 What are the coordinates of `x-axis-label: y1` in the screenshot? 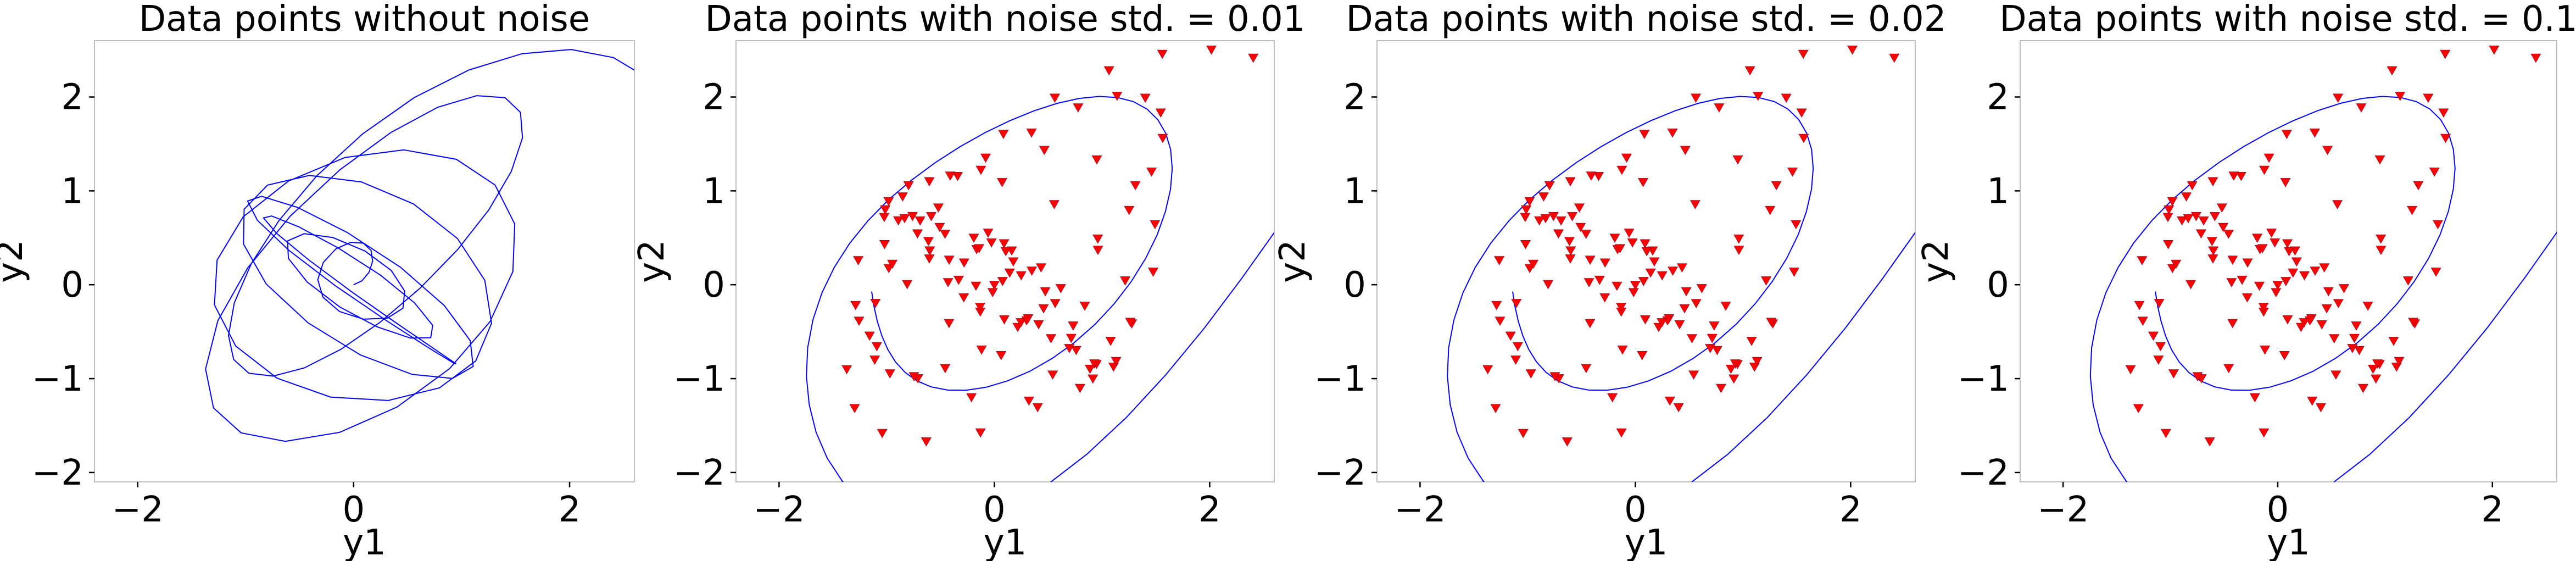 It's located at (364, 542).